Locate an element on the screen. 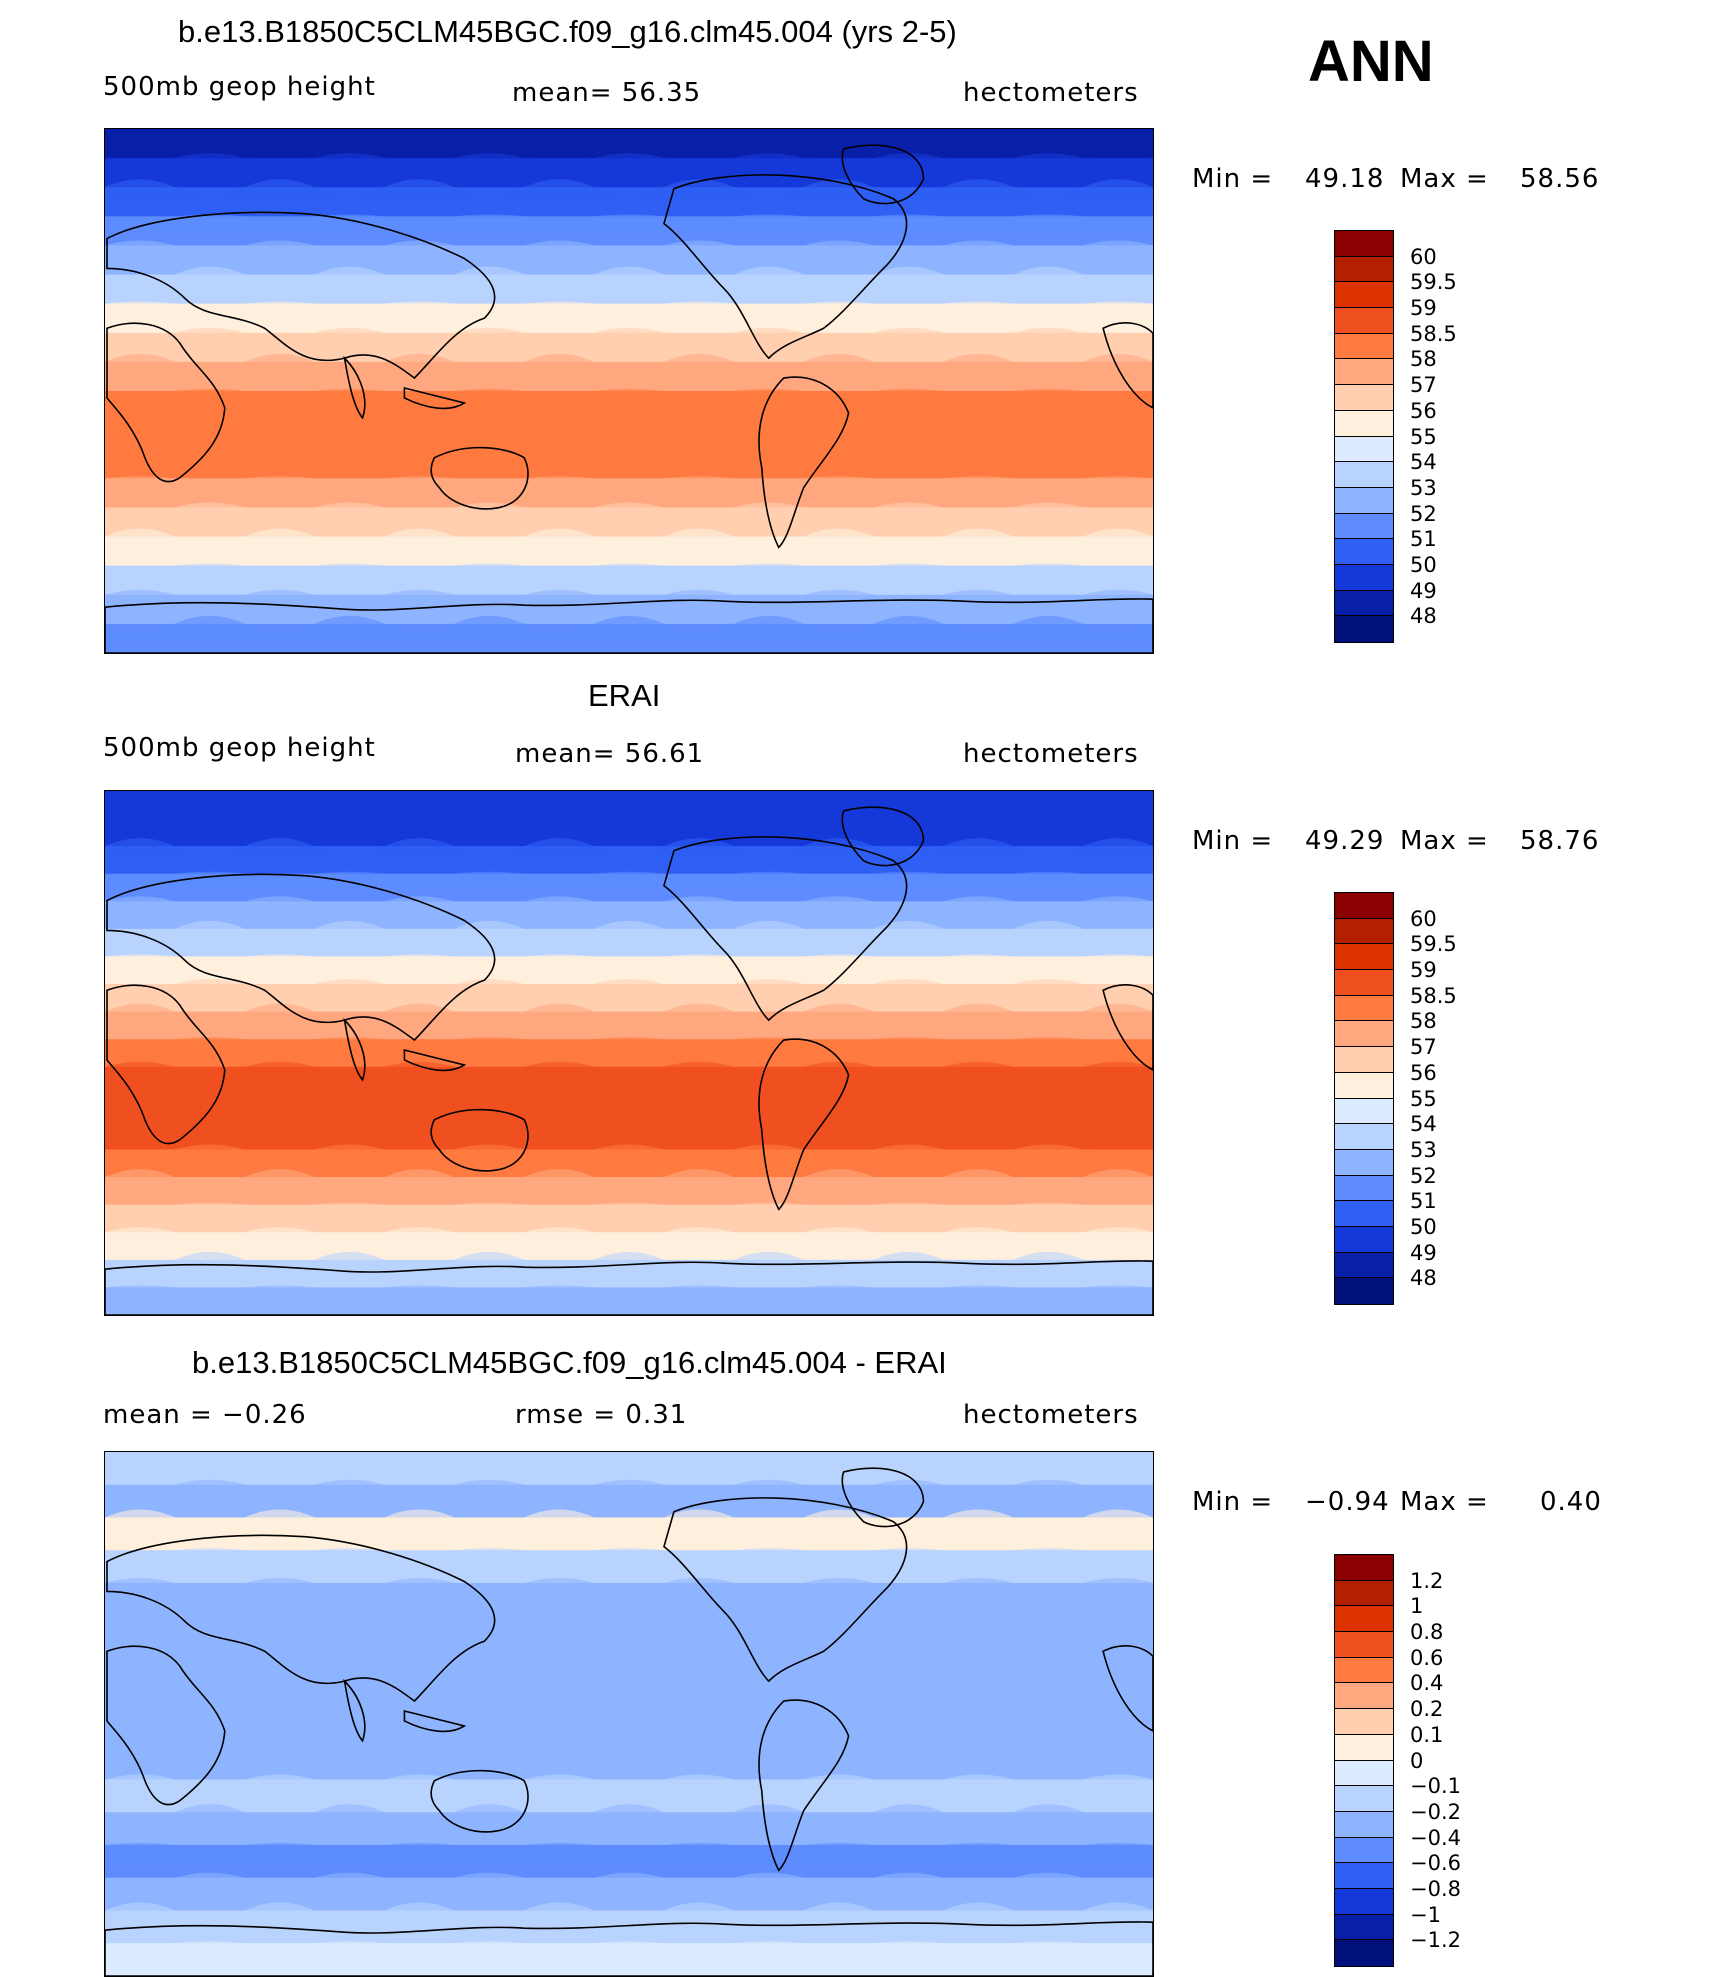 The image size is (1710, 1977). season-label: ANN is located at coordinates (1371, 61).